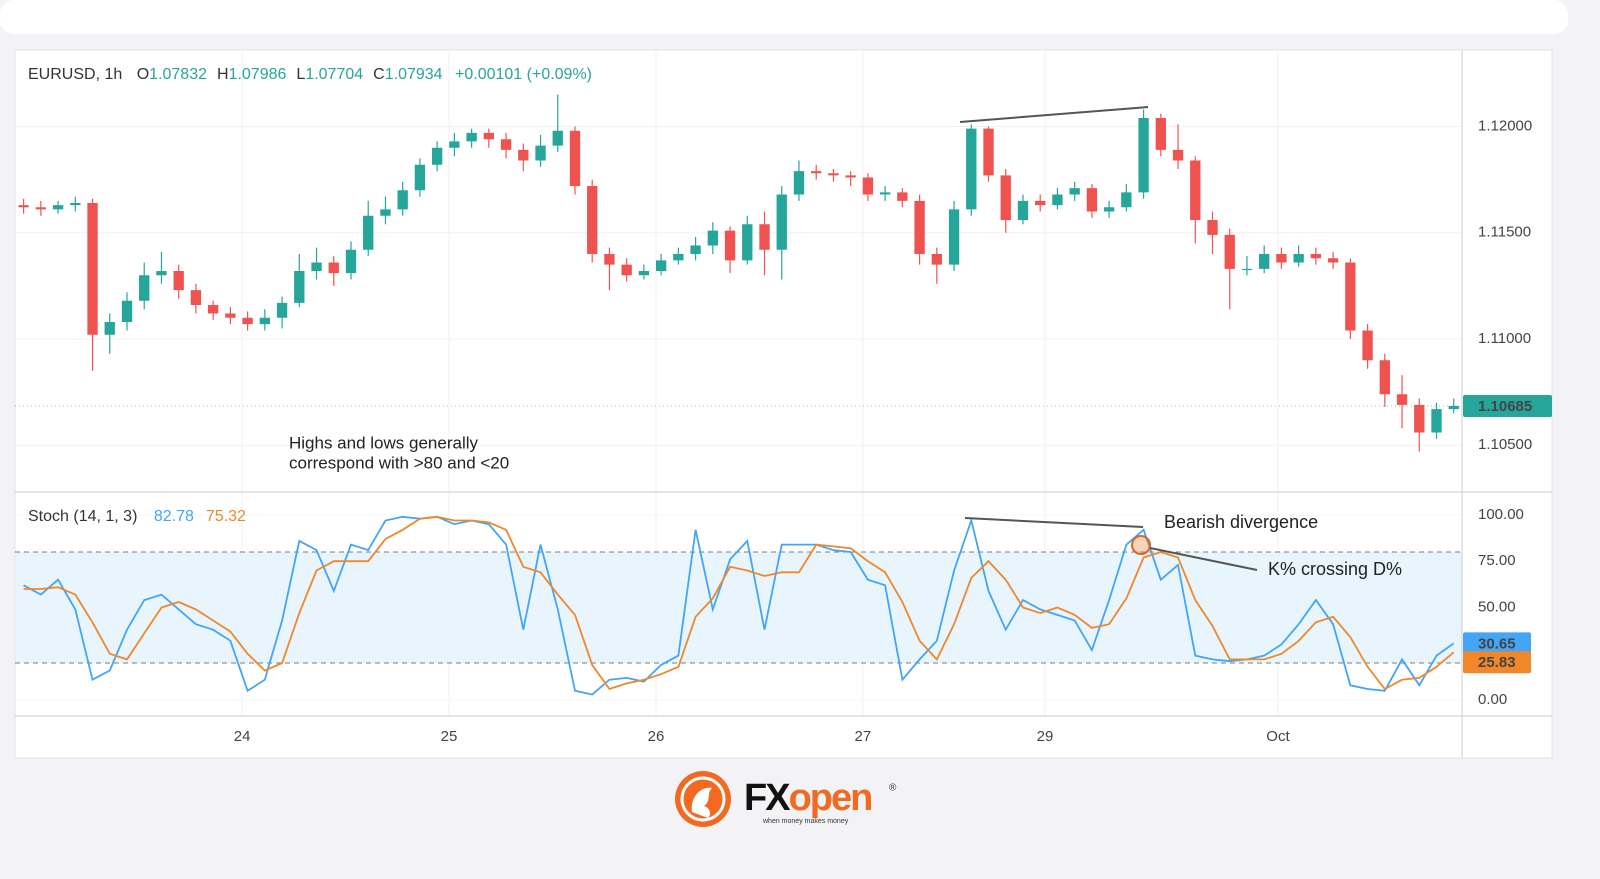  What do you see at coordinates (399, 462) in the screenshot?
I see `annotation: correspond with >80 and <20` at bounding box center [399, 462].